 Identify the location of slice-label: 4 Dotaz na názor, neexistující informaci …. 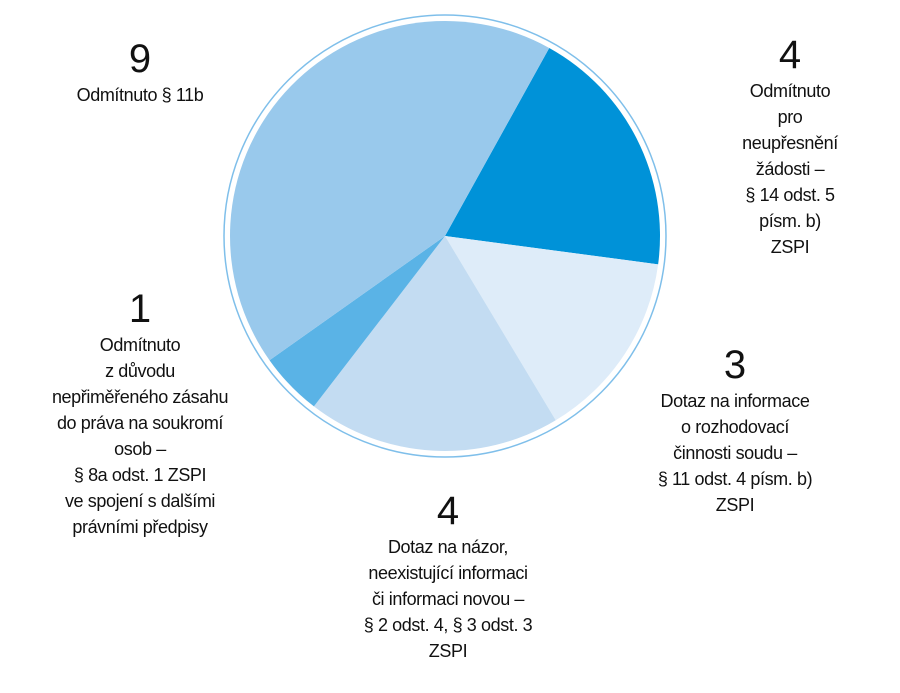
(448, 576).